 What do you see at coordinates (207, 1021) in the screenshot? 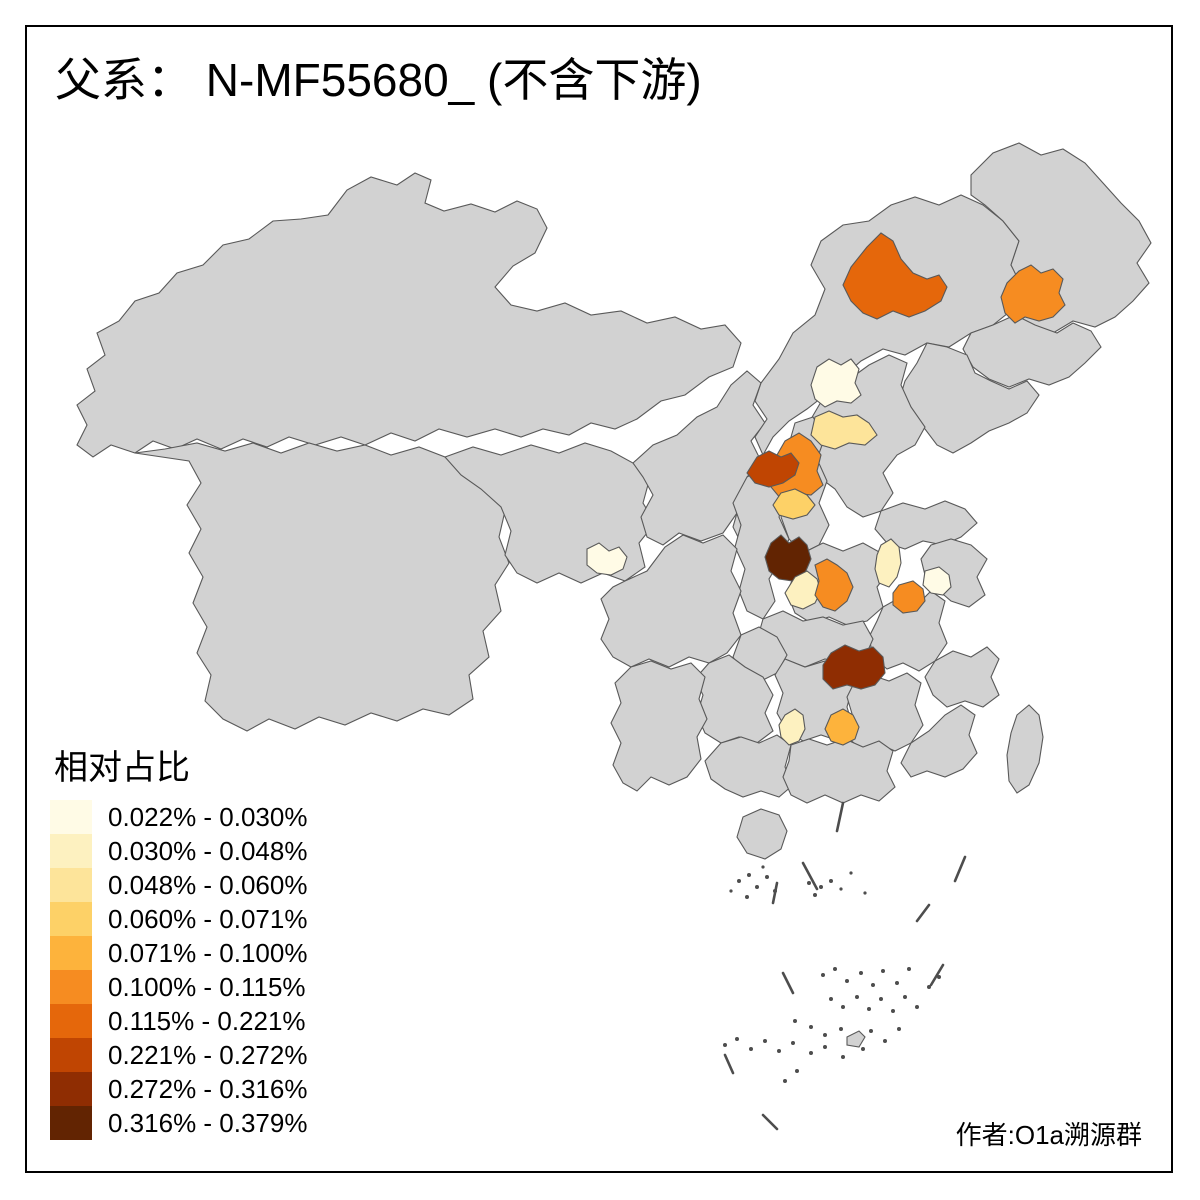
I see `legend-item-label: 0.115% - 0.221%` at bounding box center [207, 1021].